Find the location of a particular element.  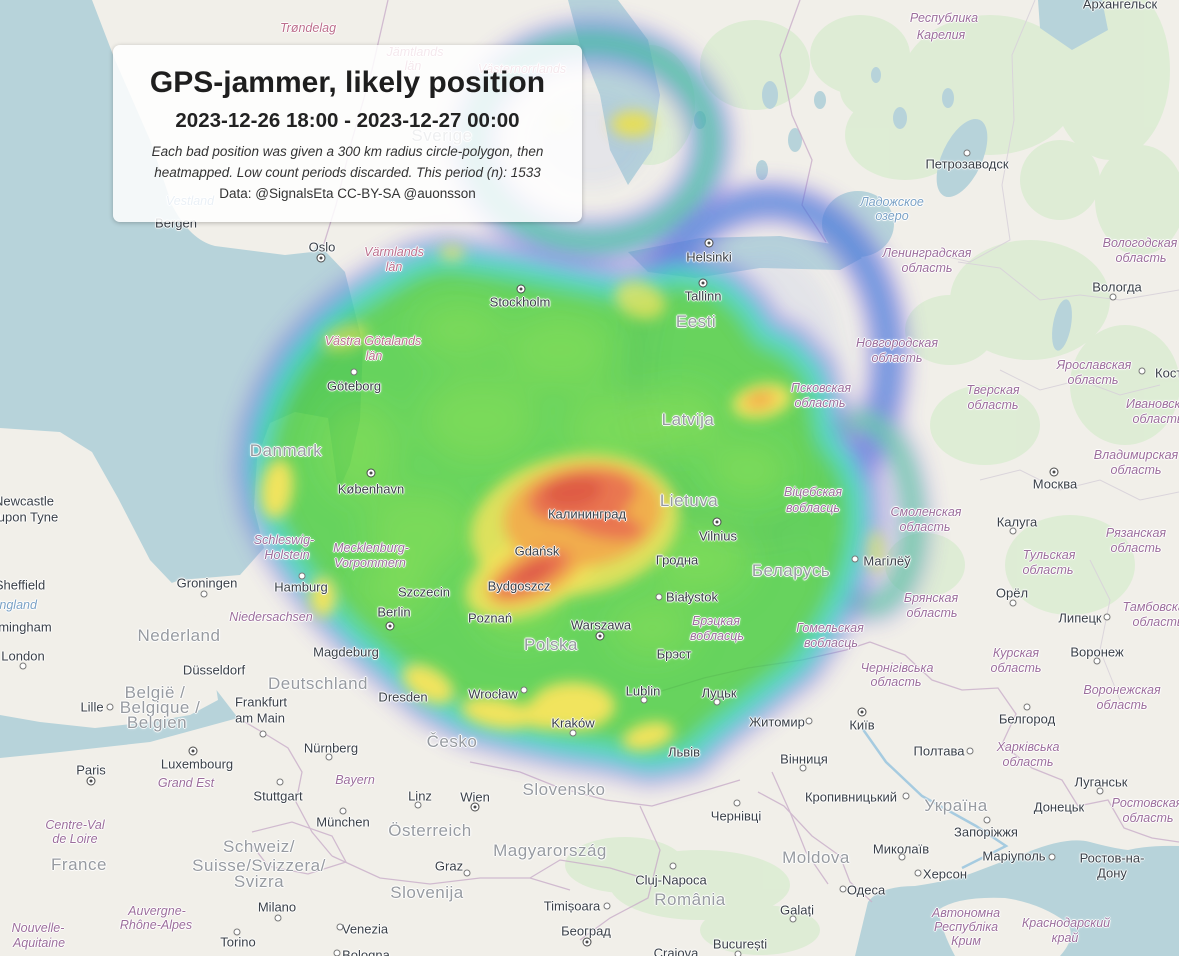

map-label: Віцебская is located at coordinates (813, 492).